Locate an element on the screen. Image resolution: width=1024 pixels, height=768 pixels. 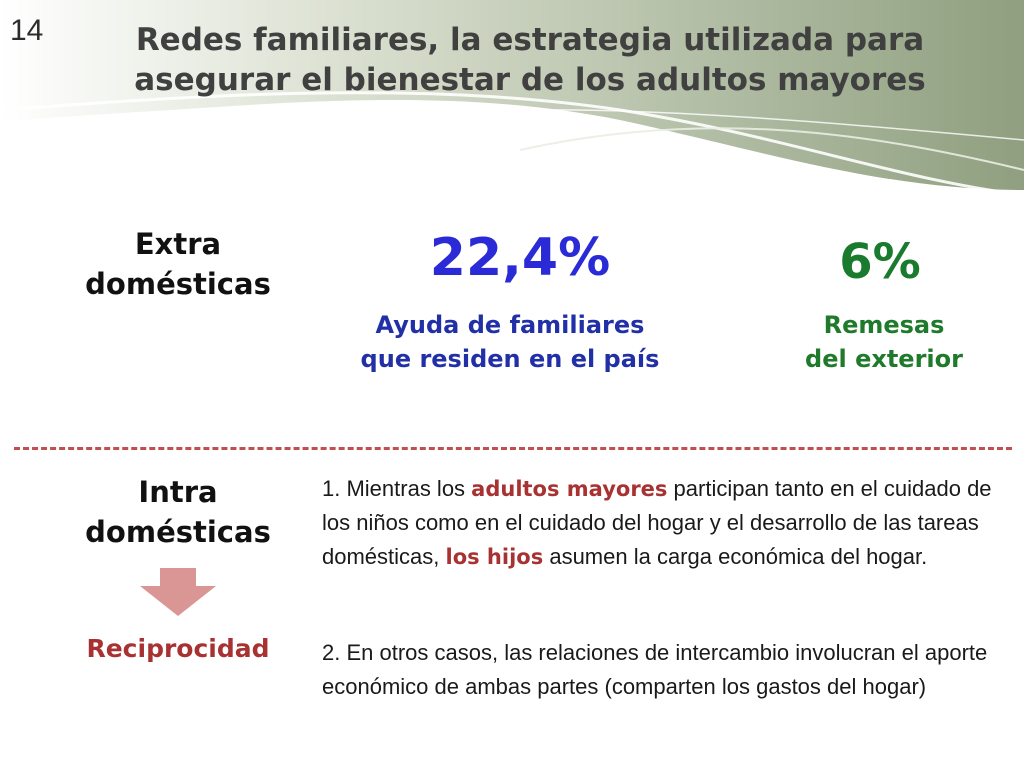
stat-remittances-desc-line-1: Remesas is located at coordinates (884, 325).